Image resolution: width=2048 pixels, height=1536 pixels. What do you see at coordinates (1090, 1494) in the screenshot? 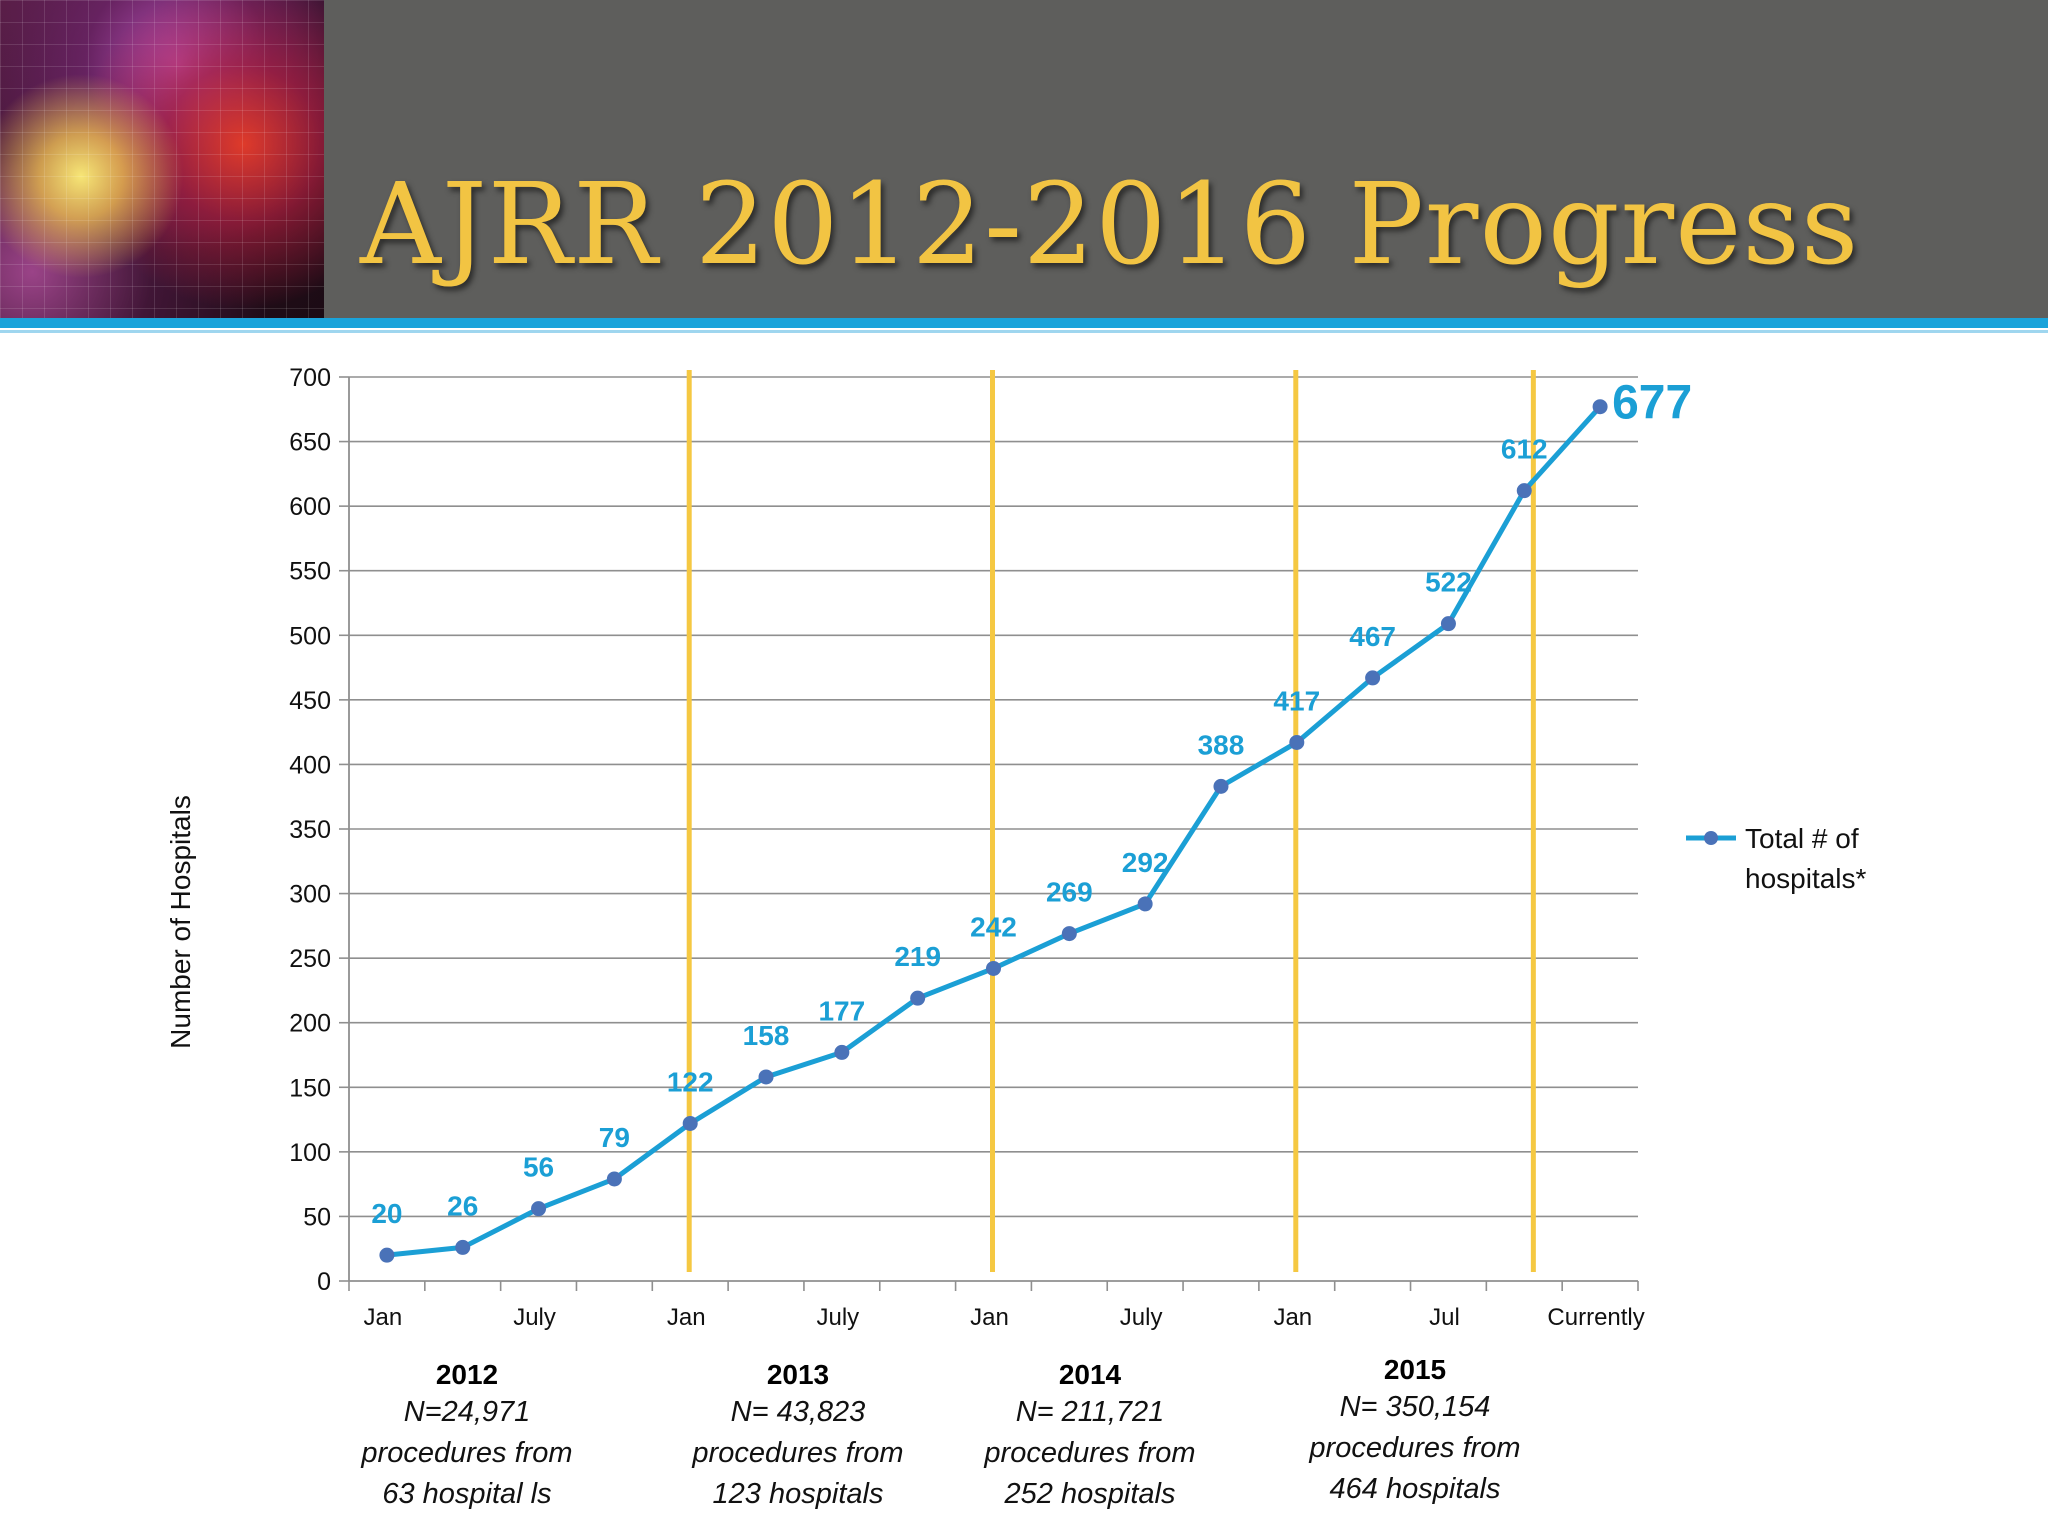
I see `year-hospitals-count: 252 hospitals` at bounding box center [1090, 1494].